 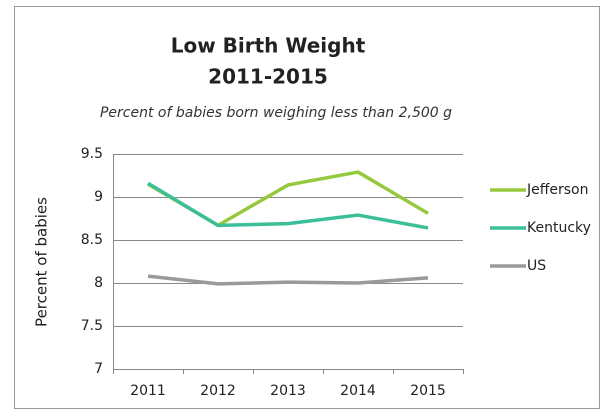 I want to click on chart-title: 2011-2015, so click(x=268, y=77).